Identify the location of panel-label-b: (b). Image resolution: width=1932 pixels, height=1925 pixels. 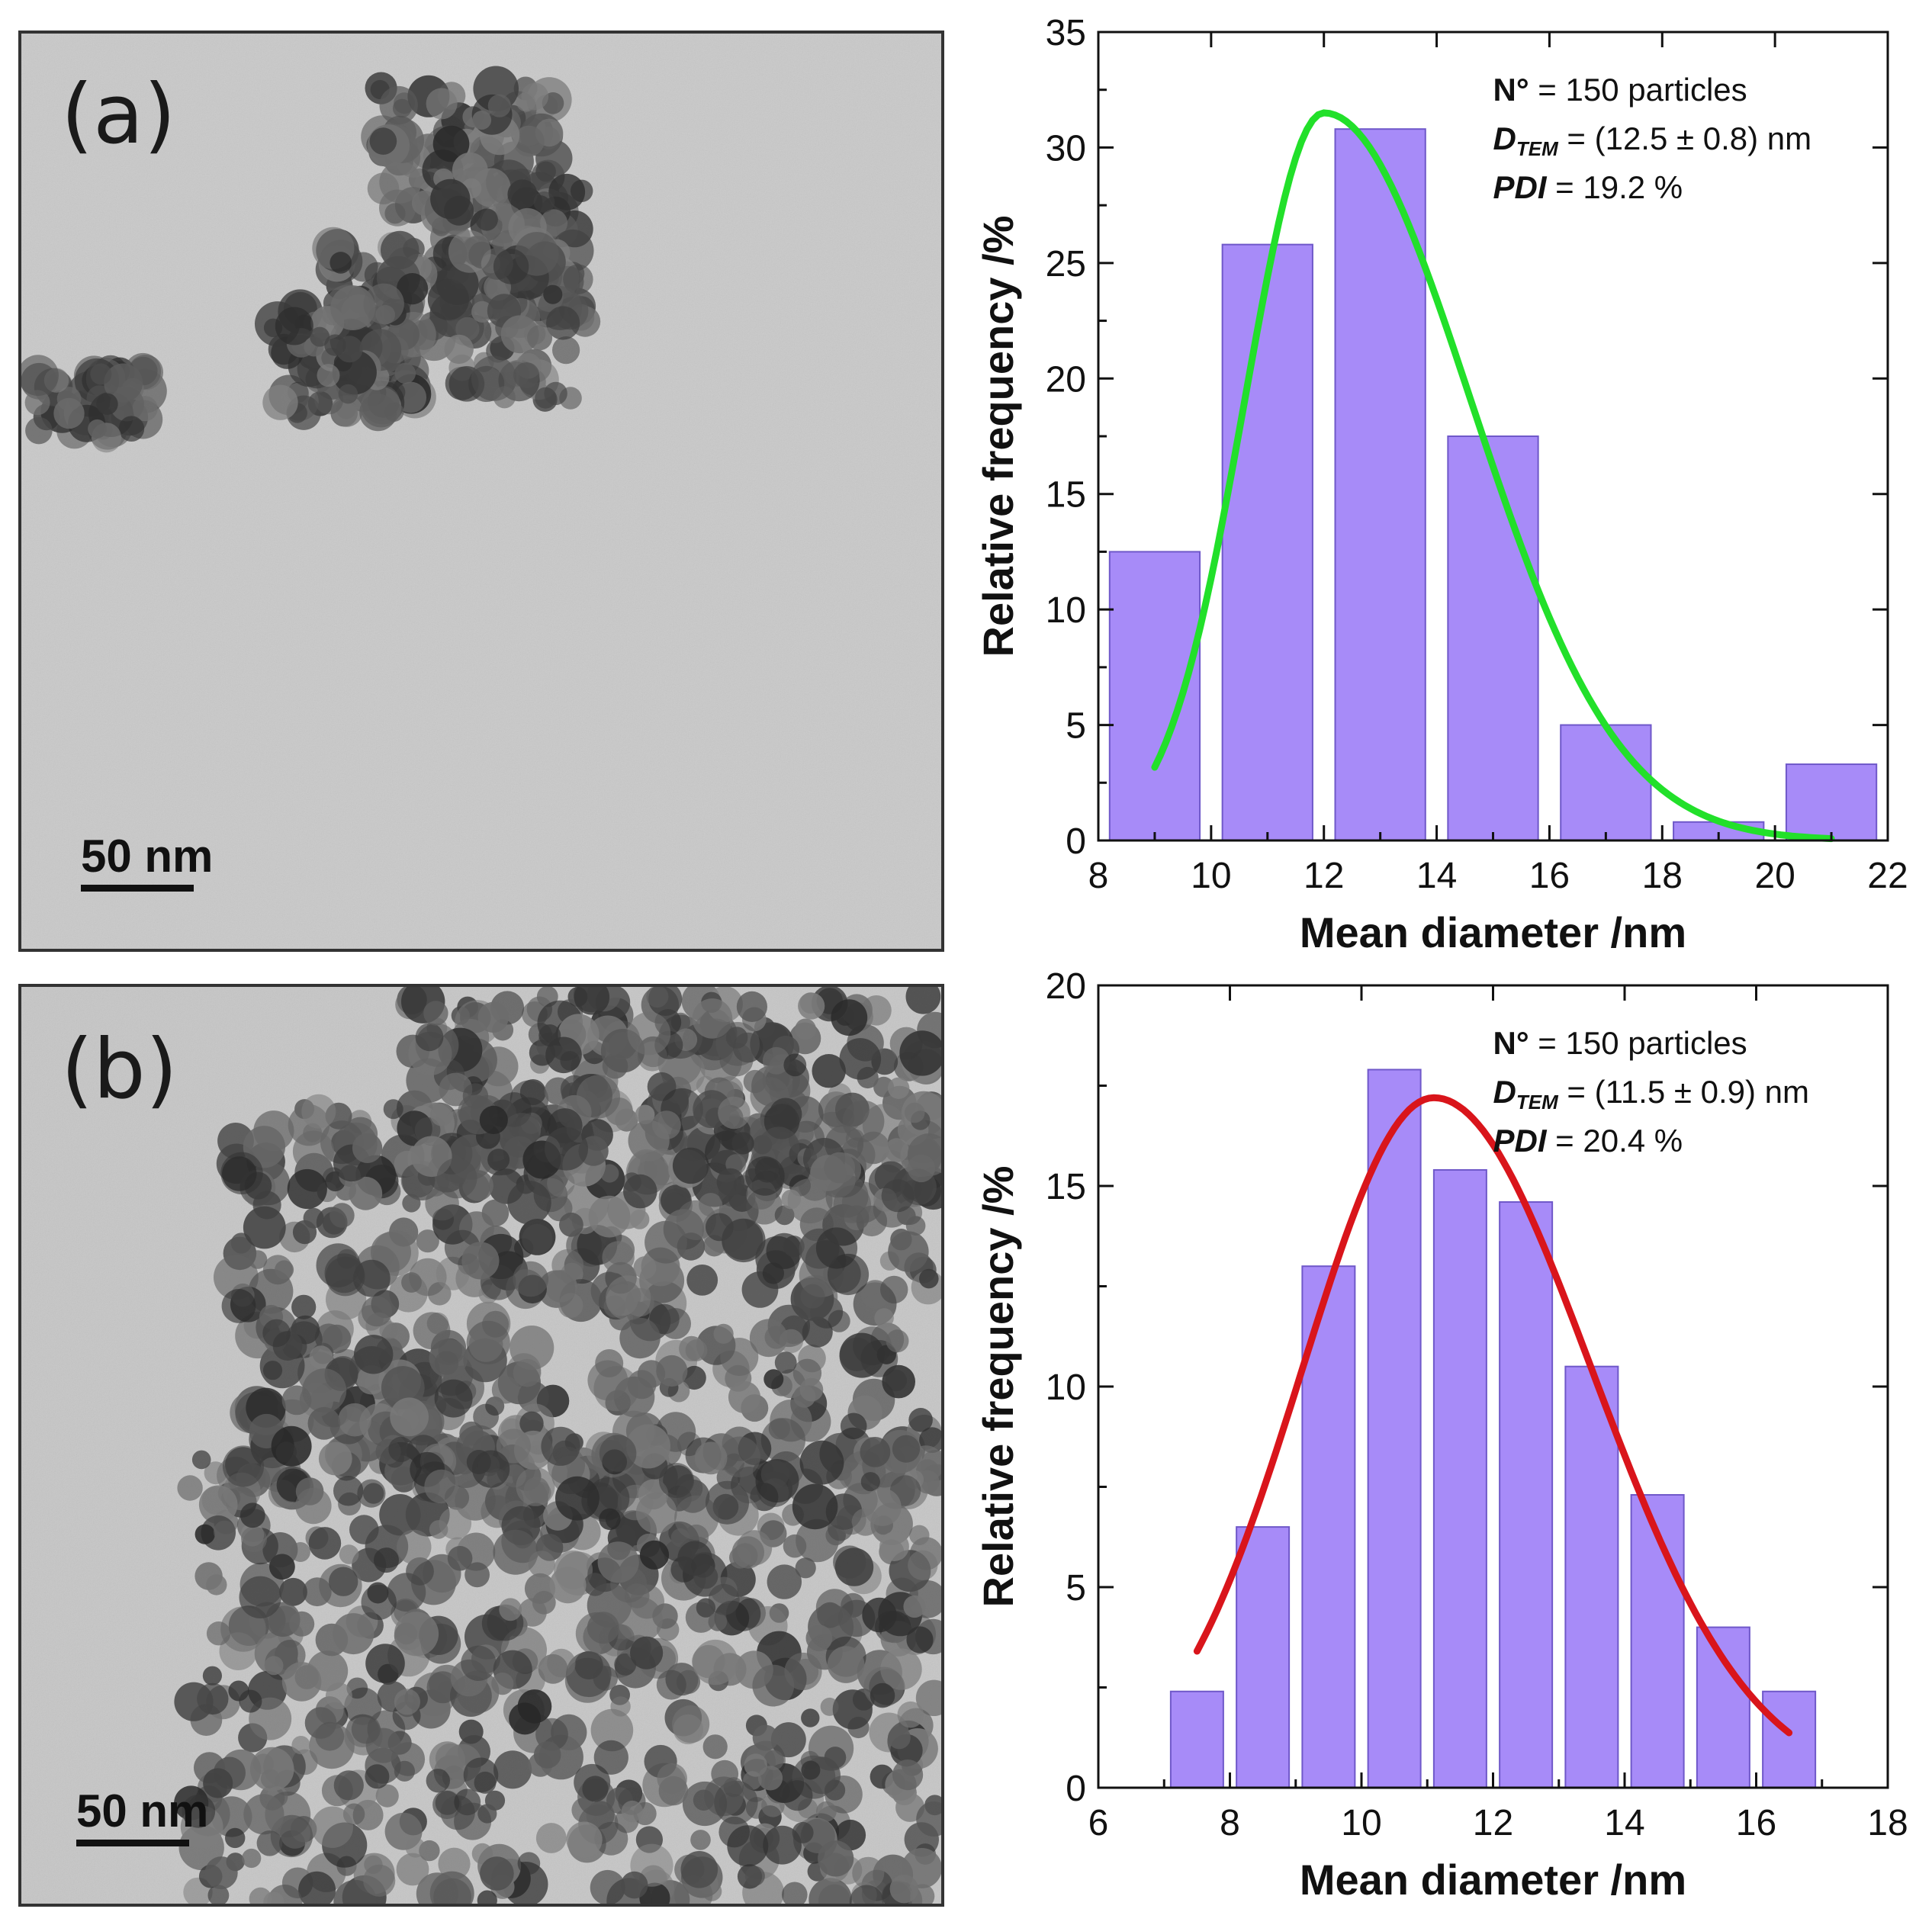
(119, 1069).